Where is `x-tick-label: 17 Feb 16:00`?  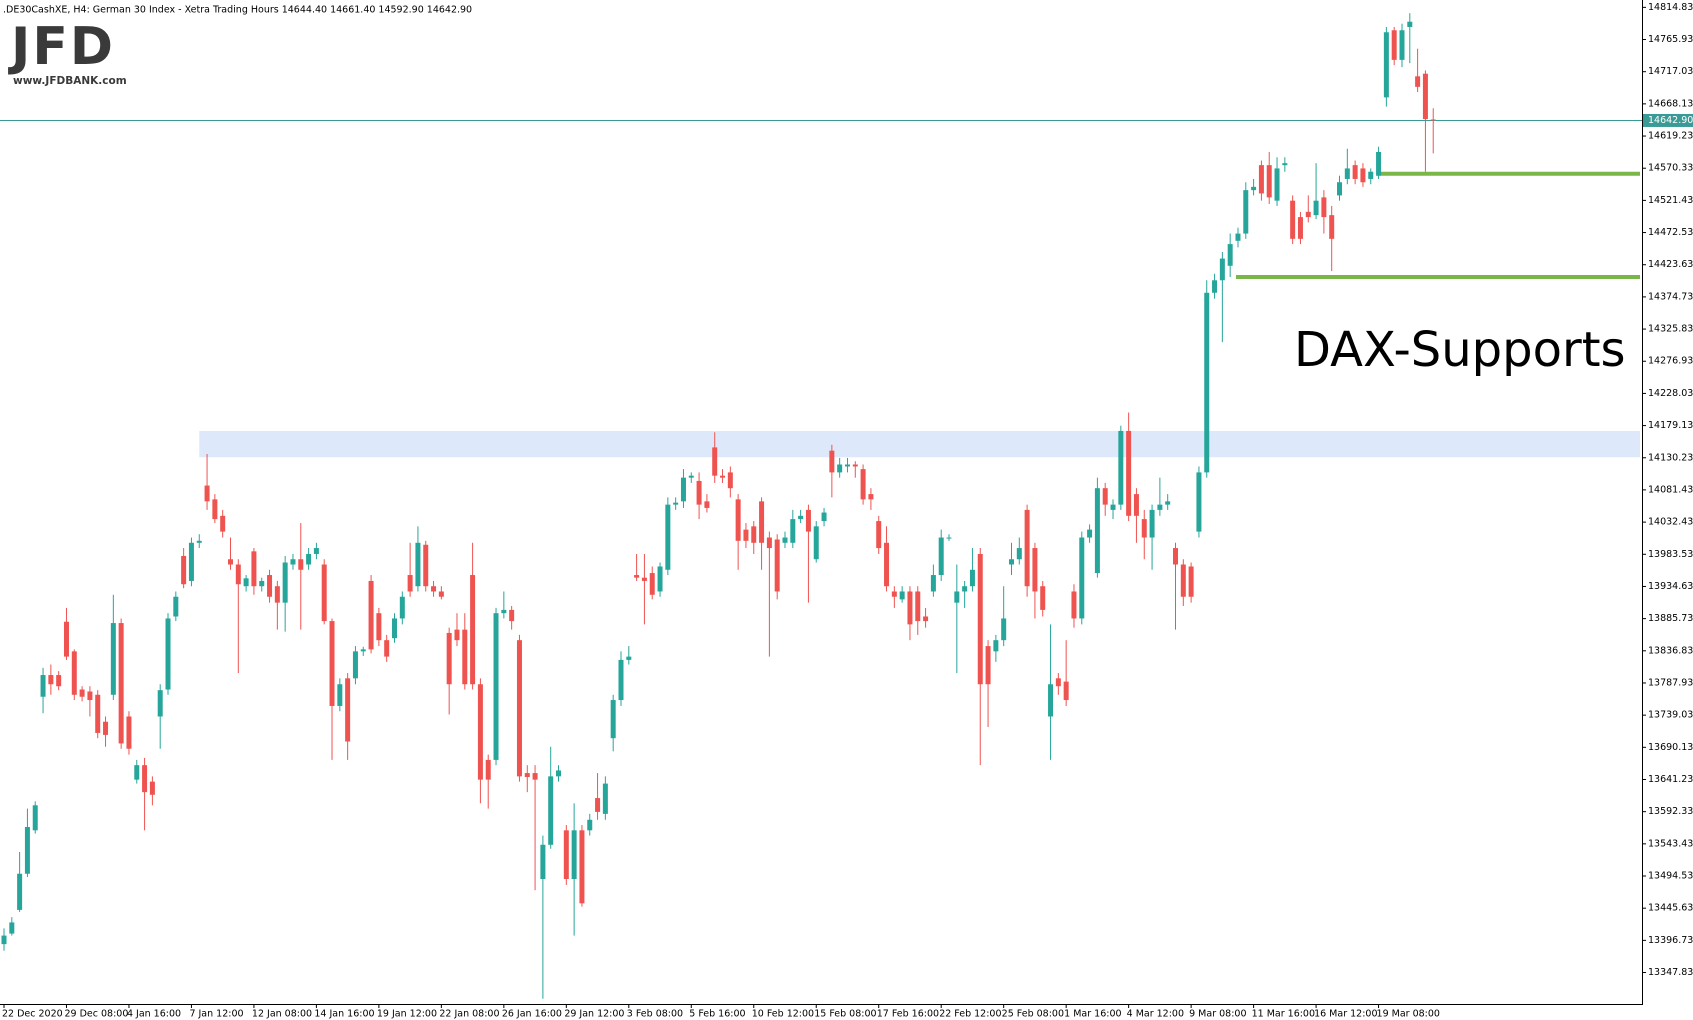
x-tick-label: 17 Feb 16:00 is located at coordinates (908, 1014).